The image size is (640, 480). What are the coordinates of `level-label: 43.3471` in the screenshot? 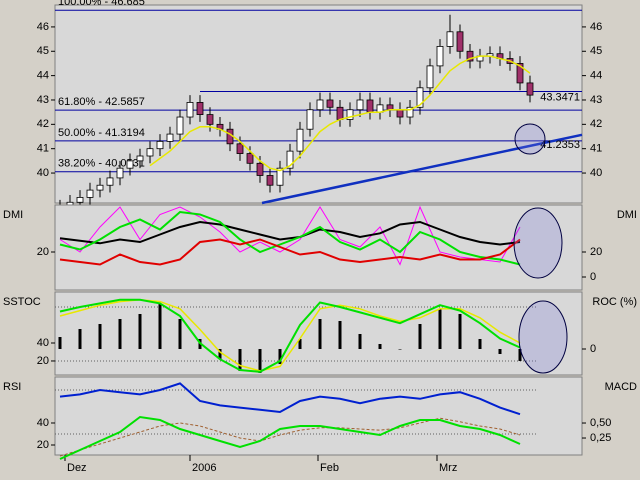 It's located at (560, 97).